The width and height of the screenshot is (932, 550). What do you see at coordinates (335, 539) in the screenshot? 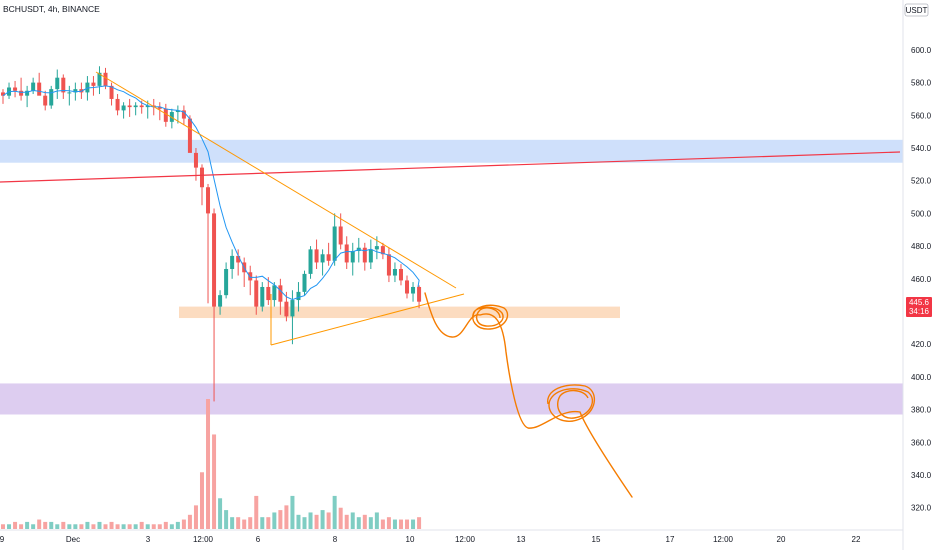
I see `time-tick-label: 8` at bounding box center [335, 539].